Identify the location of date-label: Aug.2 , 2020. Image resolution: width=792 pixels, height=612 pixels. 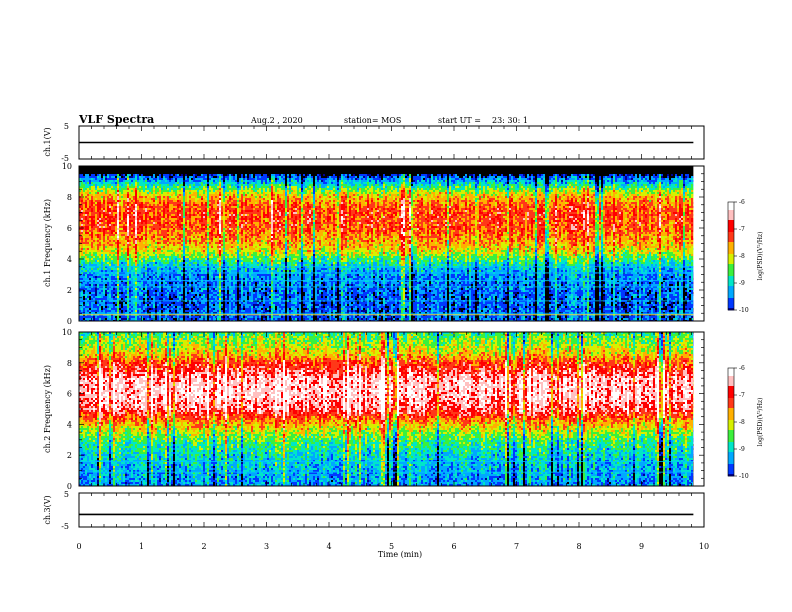
(276, 120).